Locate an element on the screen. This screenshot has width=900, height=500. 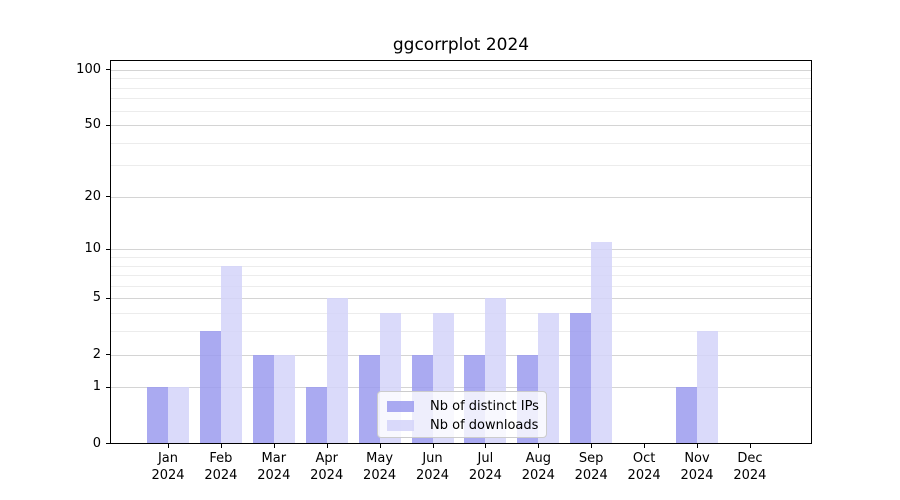
bar-distinct-ips-feb is located at coordinates (210, 387).